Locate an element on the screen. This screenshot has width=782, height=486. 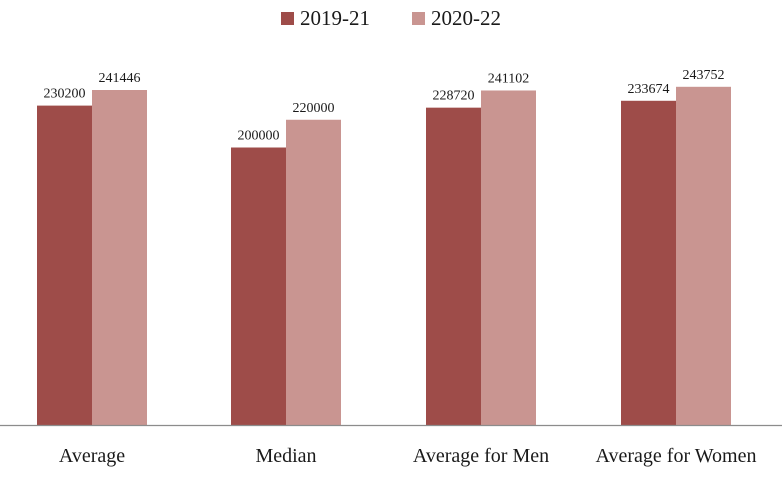
legend: 2019-21 2020-22 is located at coordinates (391, 18).